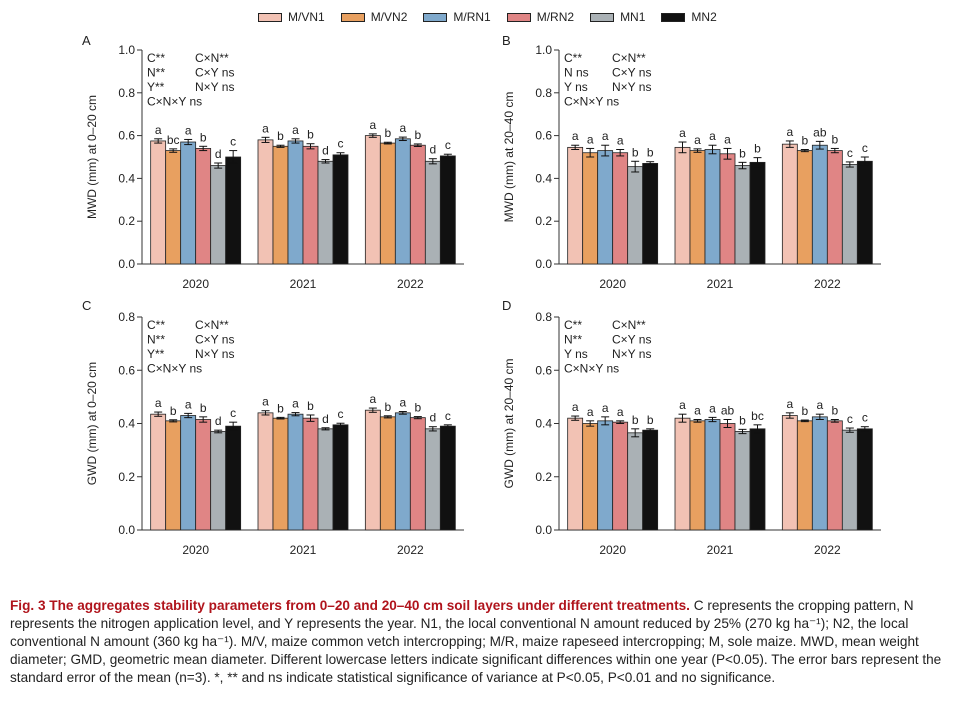 The image size is (954, 716). I want to click on legend-item: MN1, so click(617, 17).